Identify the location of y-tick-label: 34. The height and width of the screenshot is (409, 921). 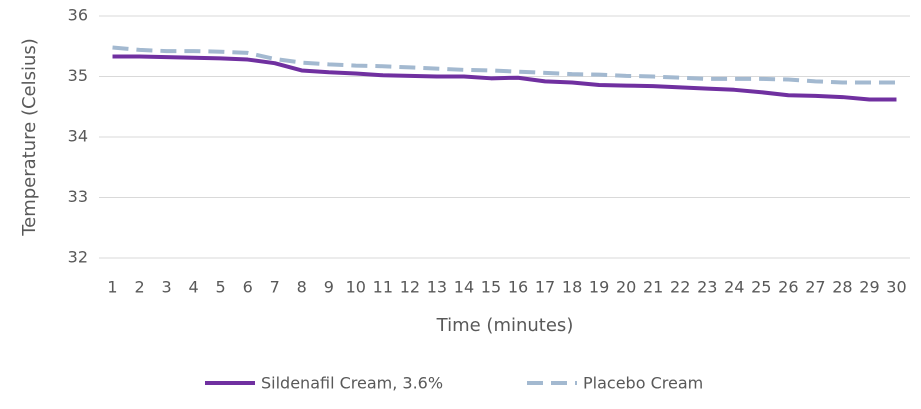
(78, 136).